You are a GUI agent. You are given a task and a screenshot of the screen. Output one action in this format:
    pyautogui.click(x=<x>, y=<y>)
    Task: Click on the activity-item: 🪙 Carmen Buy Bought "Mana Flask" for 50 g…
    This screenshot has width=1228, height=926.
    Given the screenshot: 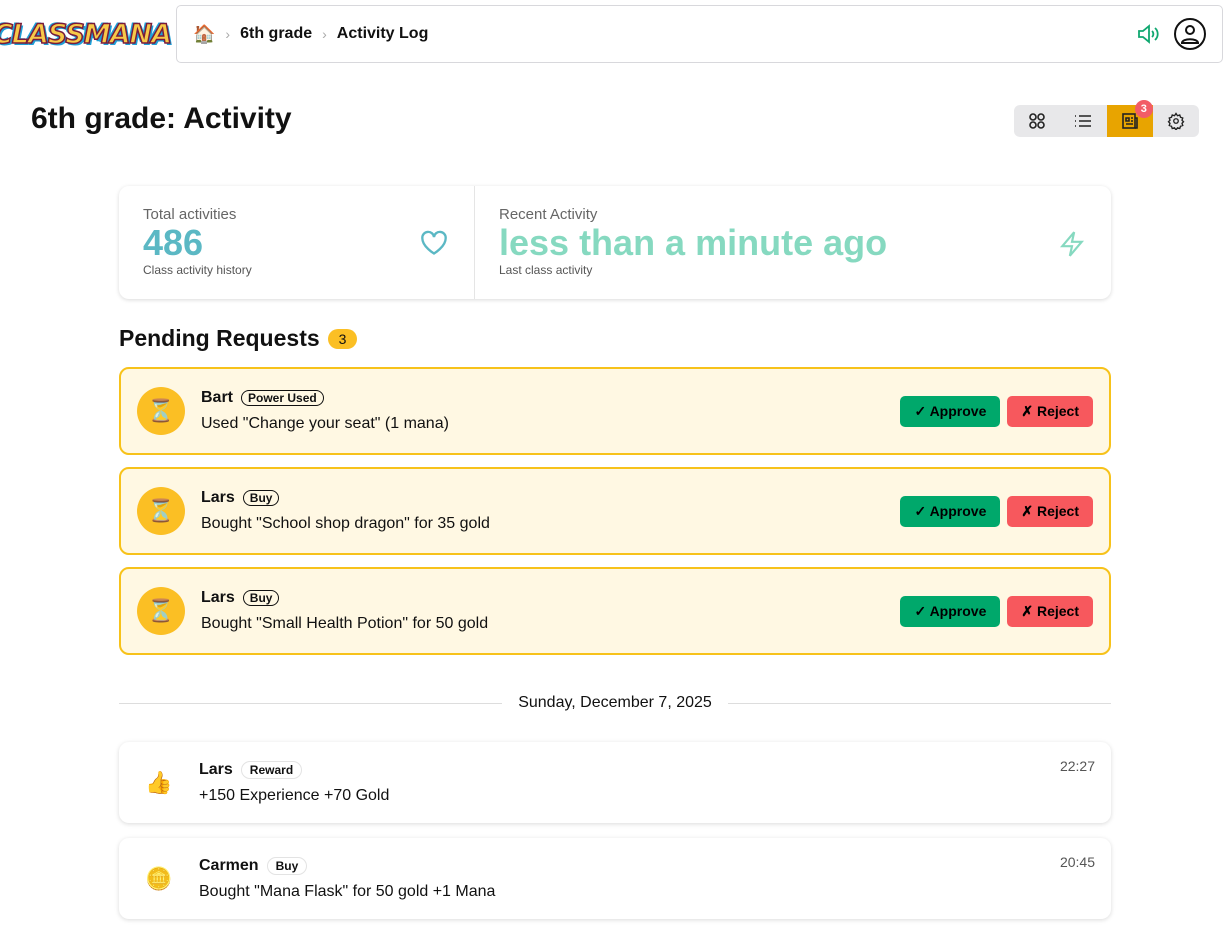 What is the action you would take?
    pyautogui.click(x=615, y=878)
    